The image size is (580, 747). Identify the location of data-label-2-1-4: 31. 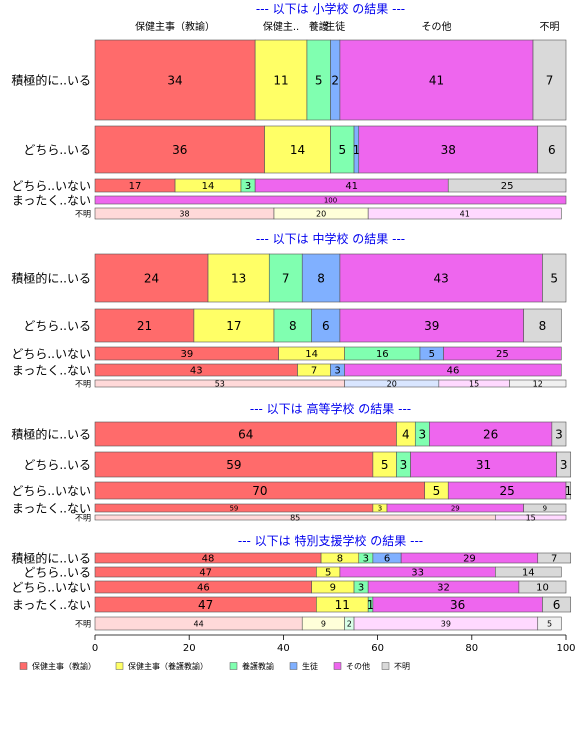
(483, 465).